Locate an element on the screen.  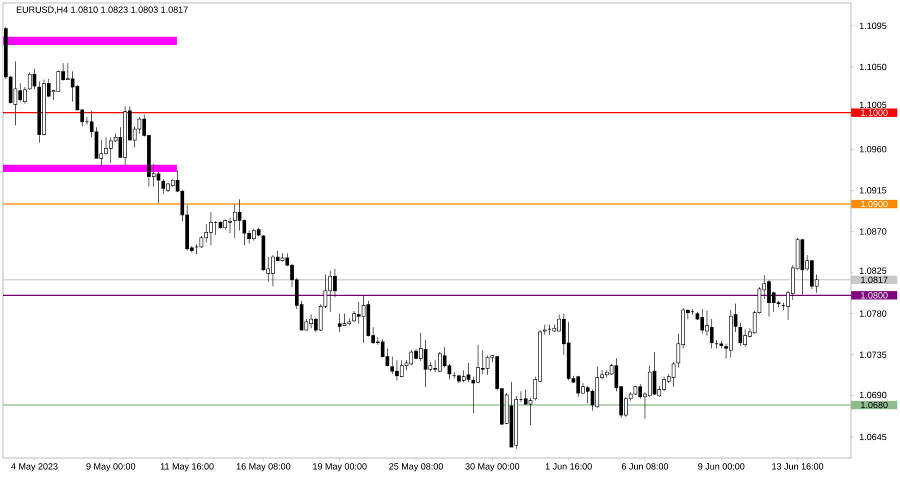
y-tick-label: 1.0645 is located at coordinates (873, 437).